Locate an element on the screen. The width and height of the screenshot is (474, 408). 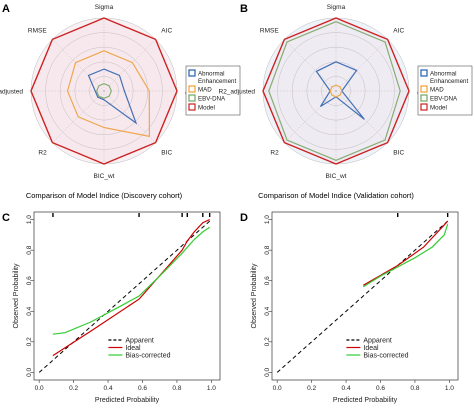
panel-label-c: C is located at coordinates (6, 218).